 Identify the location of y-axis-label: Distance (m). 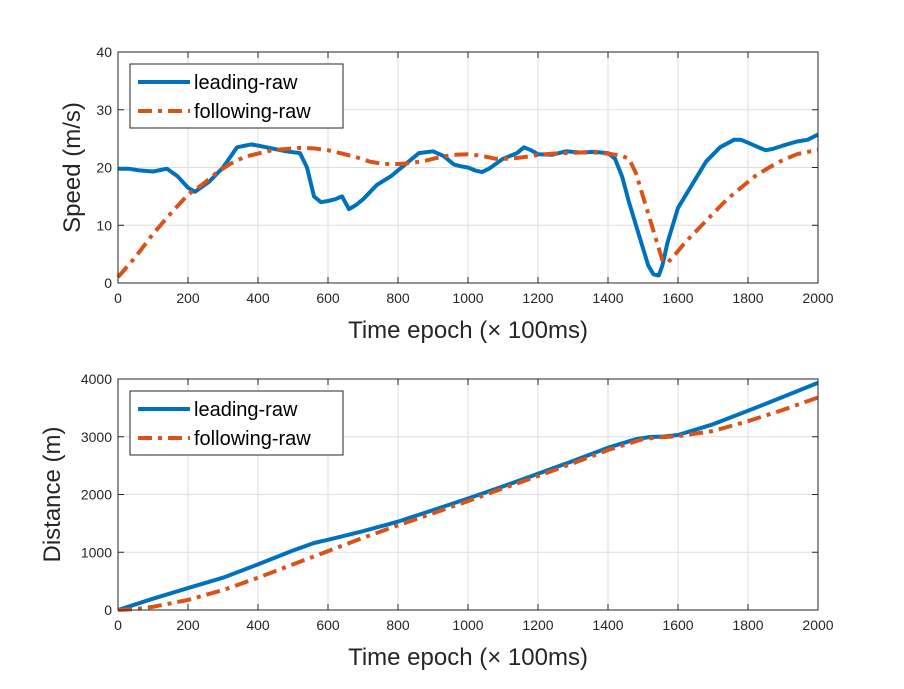
(52, 494).